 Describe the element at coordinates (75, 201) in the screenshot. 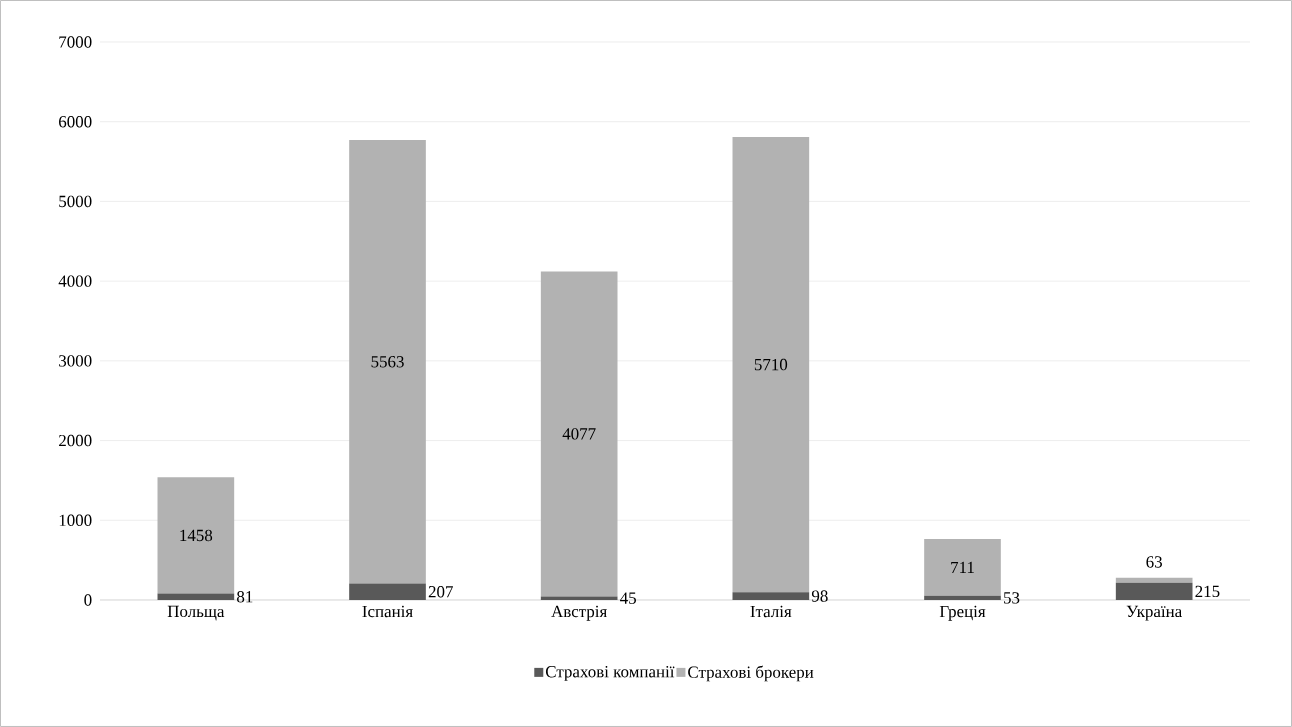

I see `y-tick-label: 5000` at that location.